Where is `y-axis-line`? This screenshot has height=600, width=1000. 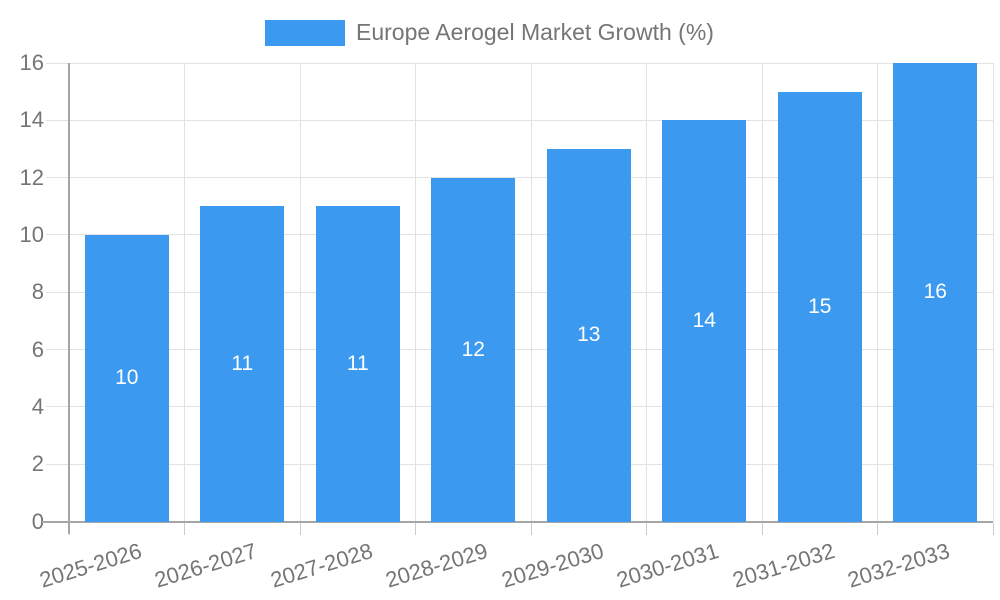 y-axis-line is located at coordinates (69, 298).